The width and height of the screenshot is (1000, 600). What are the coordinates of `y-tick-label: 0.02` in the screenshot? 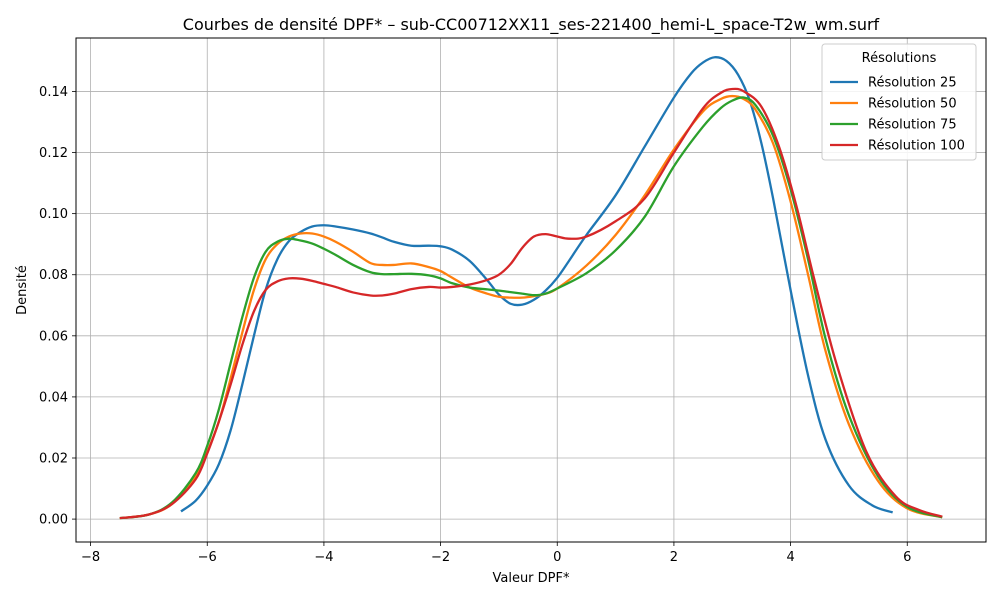 It's located at (53, 459).